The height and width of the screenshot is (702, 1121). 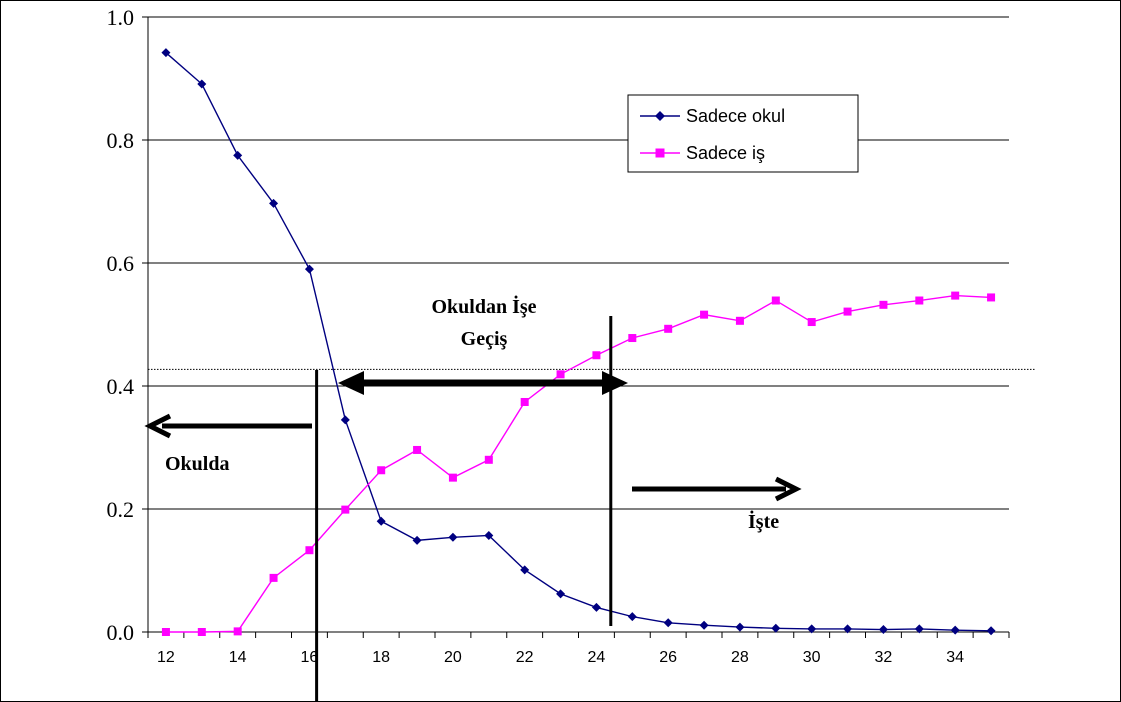 I want to click on y-tick-label: 0.0, so click(x=121, y=632).